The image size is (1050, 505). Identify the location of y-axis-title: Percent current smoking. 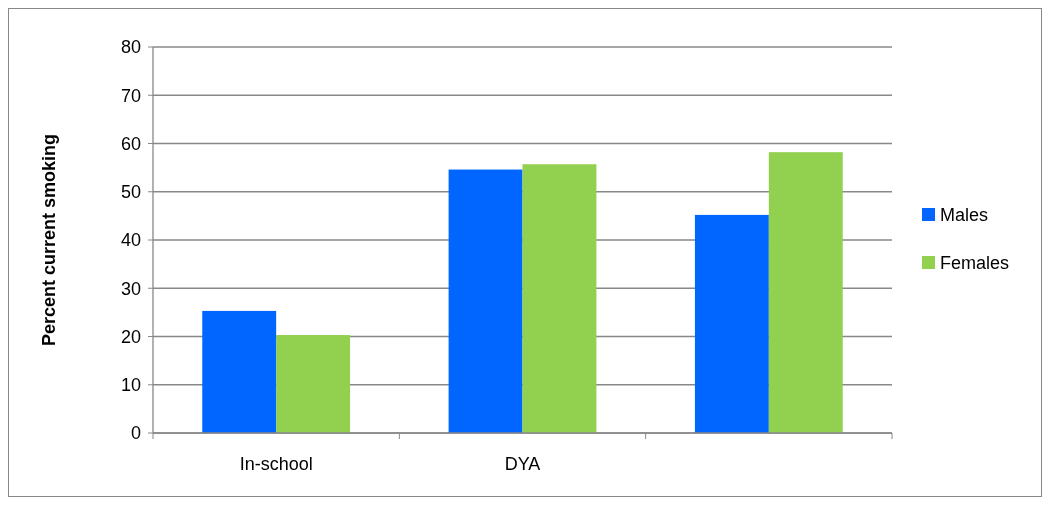
(49, 240).